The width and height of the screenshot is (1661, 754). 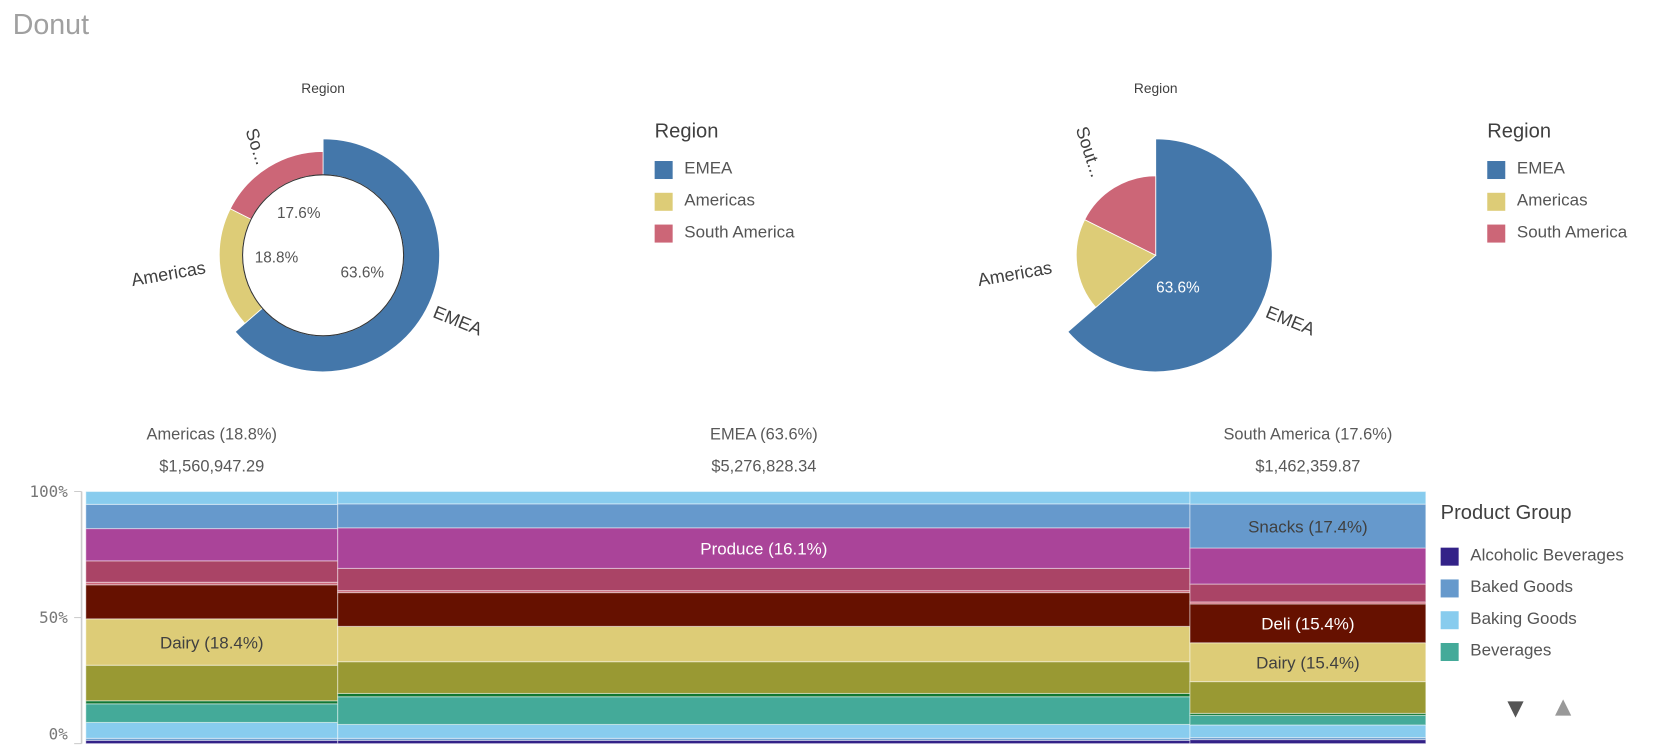 What do you see at coordinates (1308, 434) in the screenshot?
I see `column-header: South America (17.6%)` at bounding box center [1308, 434].